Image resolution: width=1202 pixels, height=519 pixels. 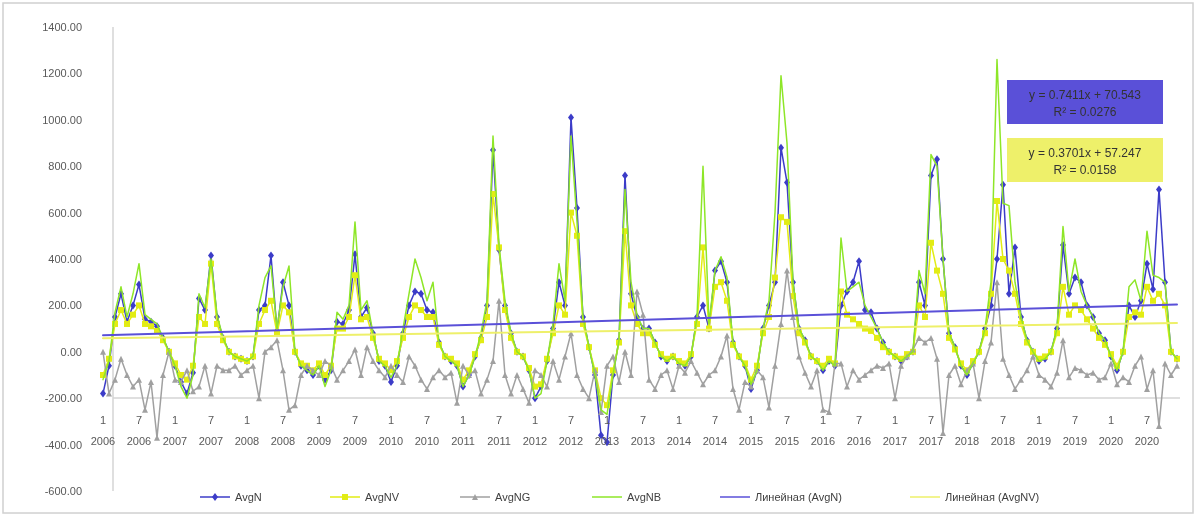 What do you see at coordinates (62, 119) in the screenshot?
I see `y-tick-label: 1000.00` at bounding box center [62, 119].